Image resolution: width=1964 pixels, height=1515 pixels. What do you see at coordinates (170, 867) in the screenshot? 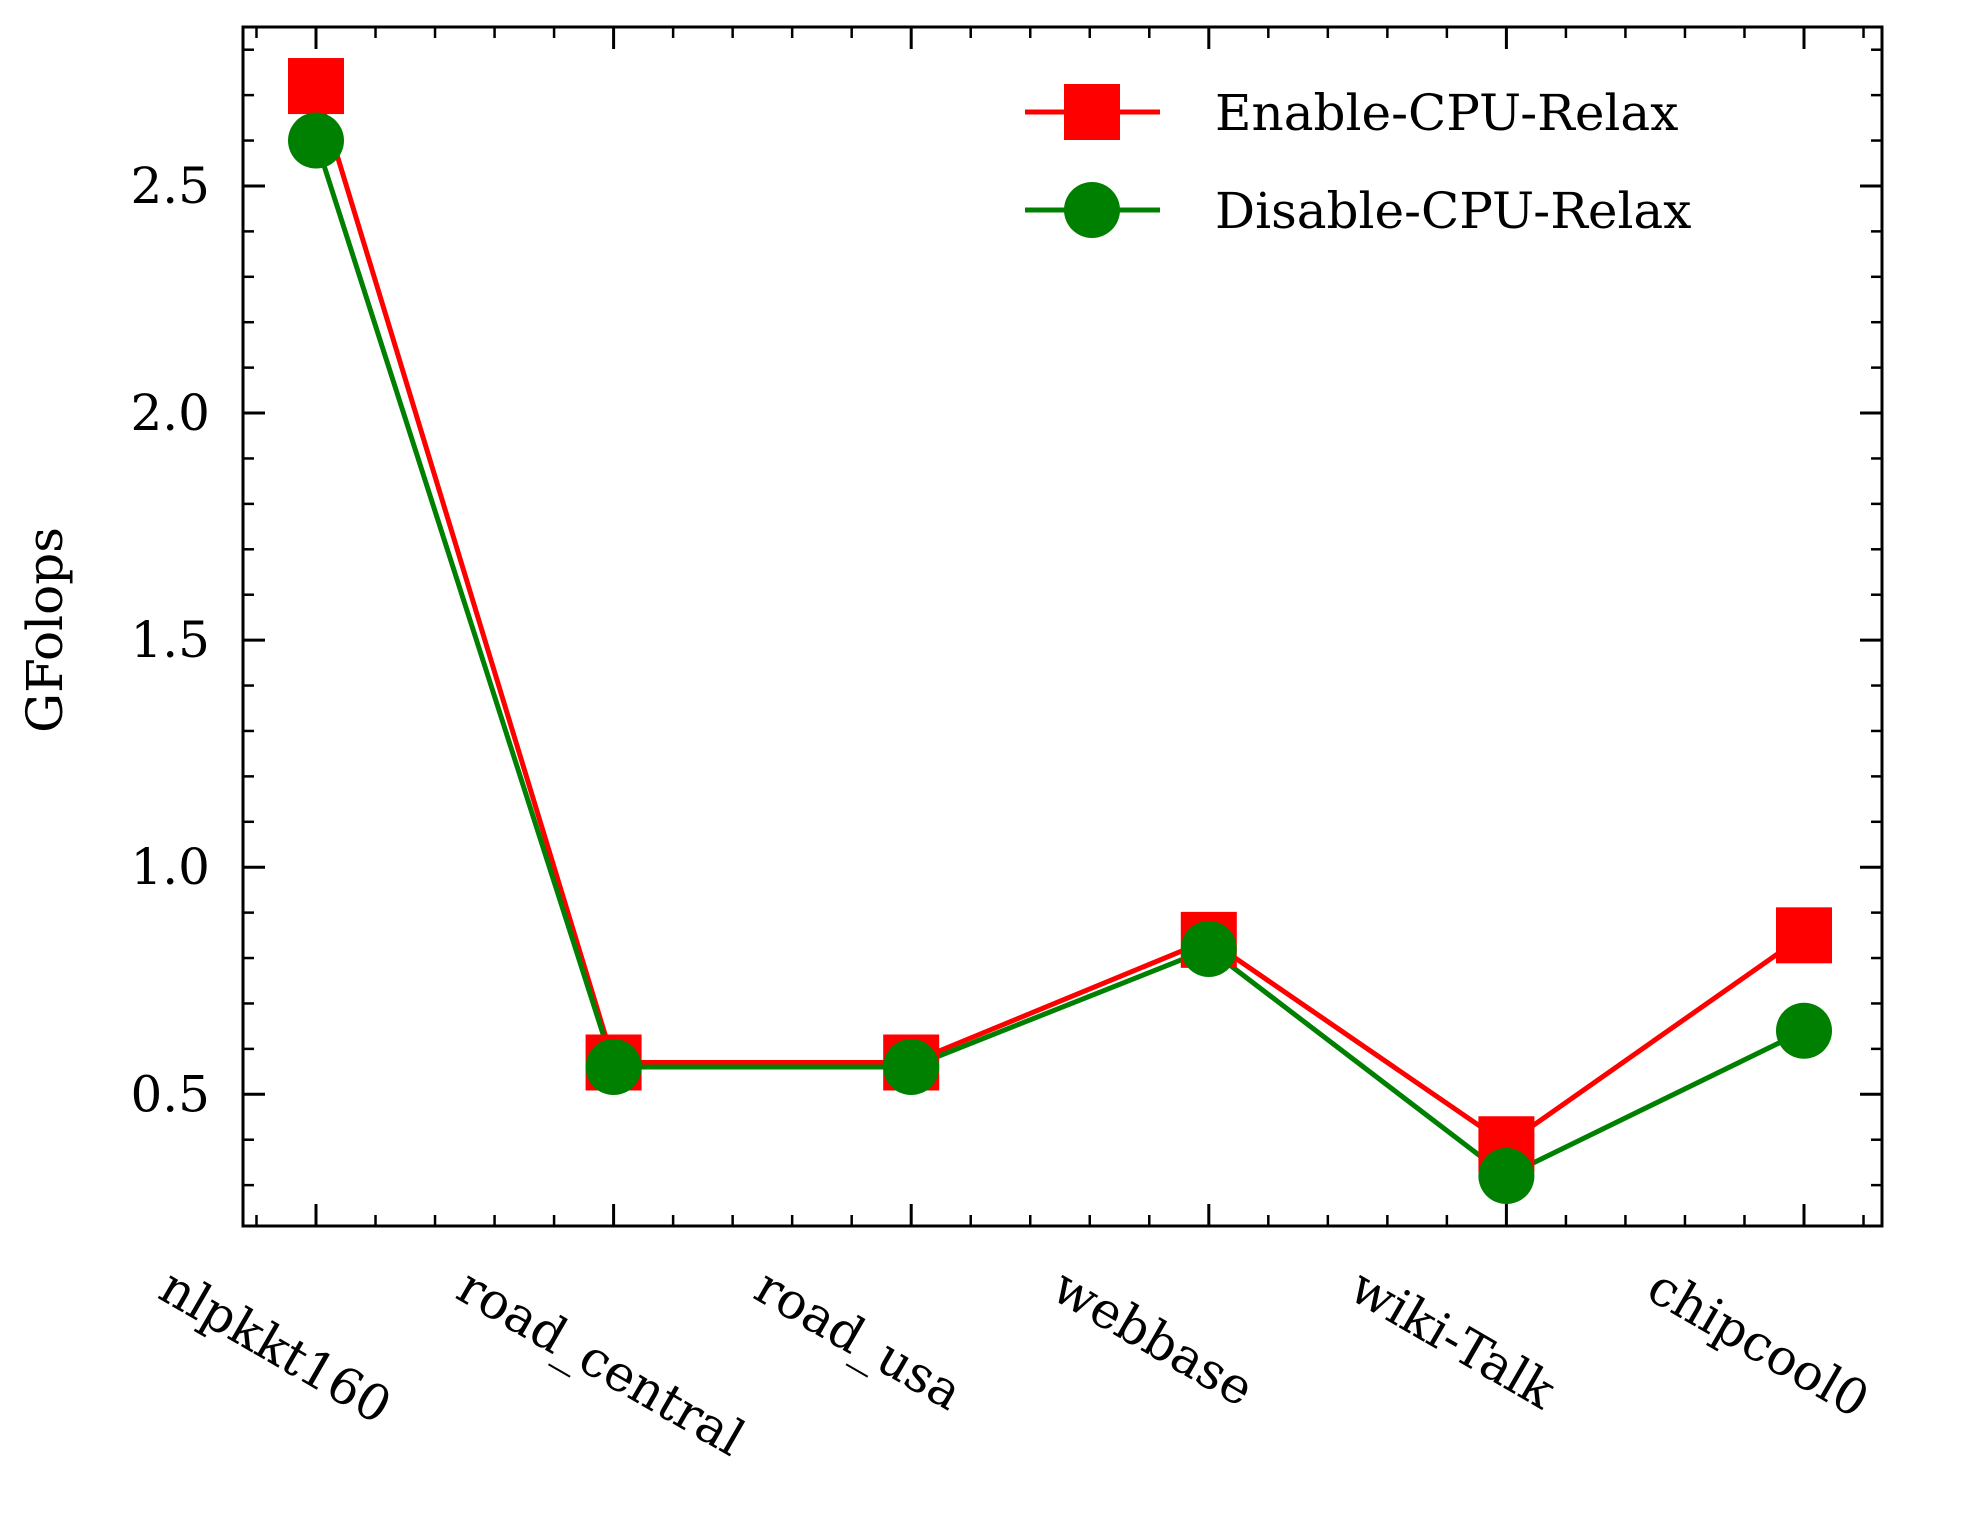
I see `y-tick-label: 1.0` at bounding box center [170, 867].